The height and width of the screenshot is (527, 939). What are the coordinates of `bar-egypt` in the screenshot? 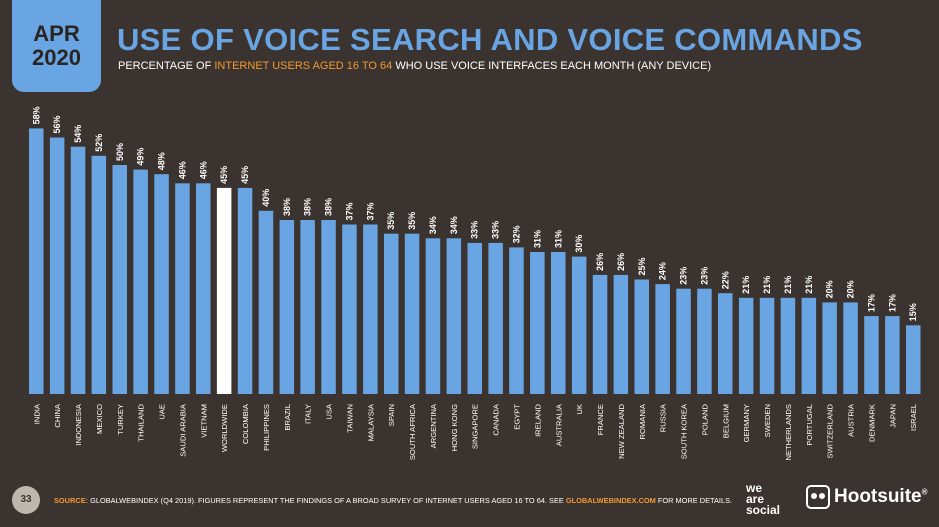 It's located at (516, 320).